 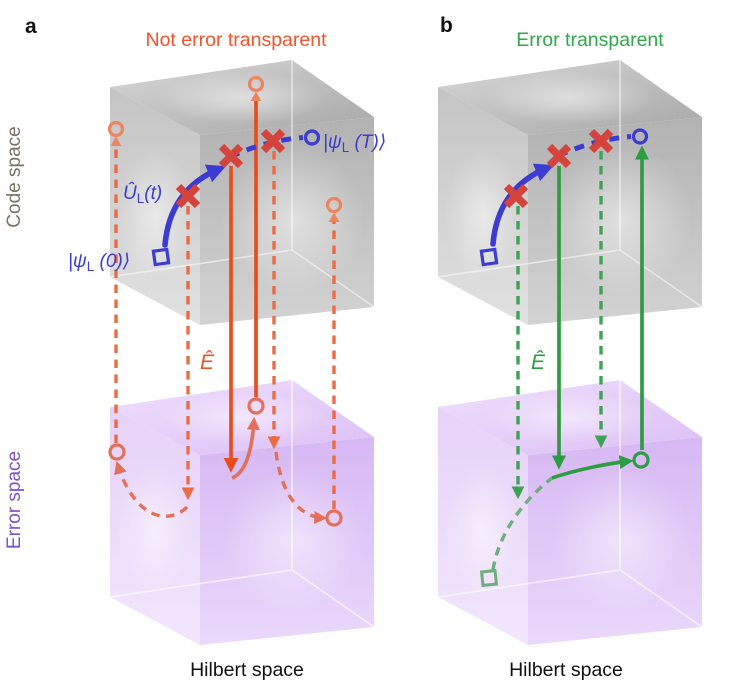 What do you see at coordinates (207, 362) in the screenshot?
I see `error-operator-label-a: Ê` at bounding box center [207, 362].